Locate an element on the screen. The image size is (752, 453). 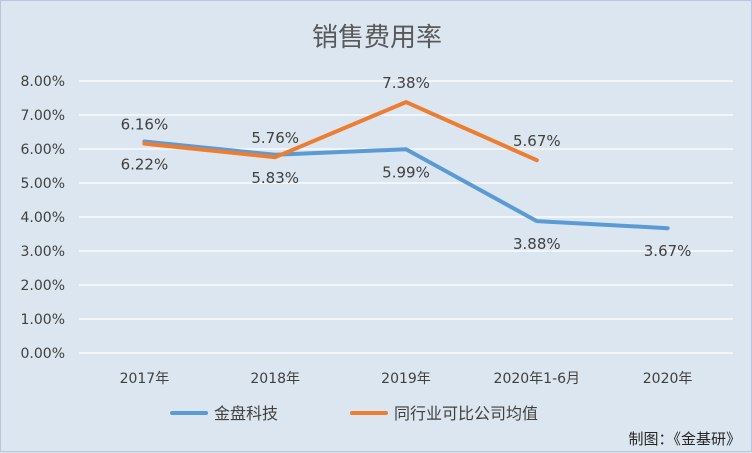
x-tick-label: 2020年 is located at coordinates (668, 379).